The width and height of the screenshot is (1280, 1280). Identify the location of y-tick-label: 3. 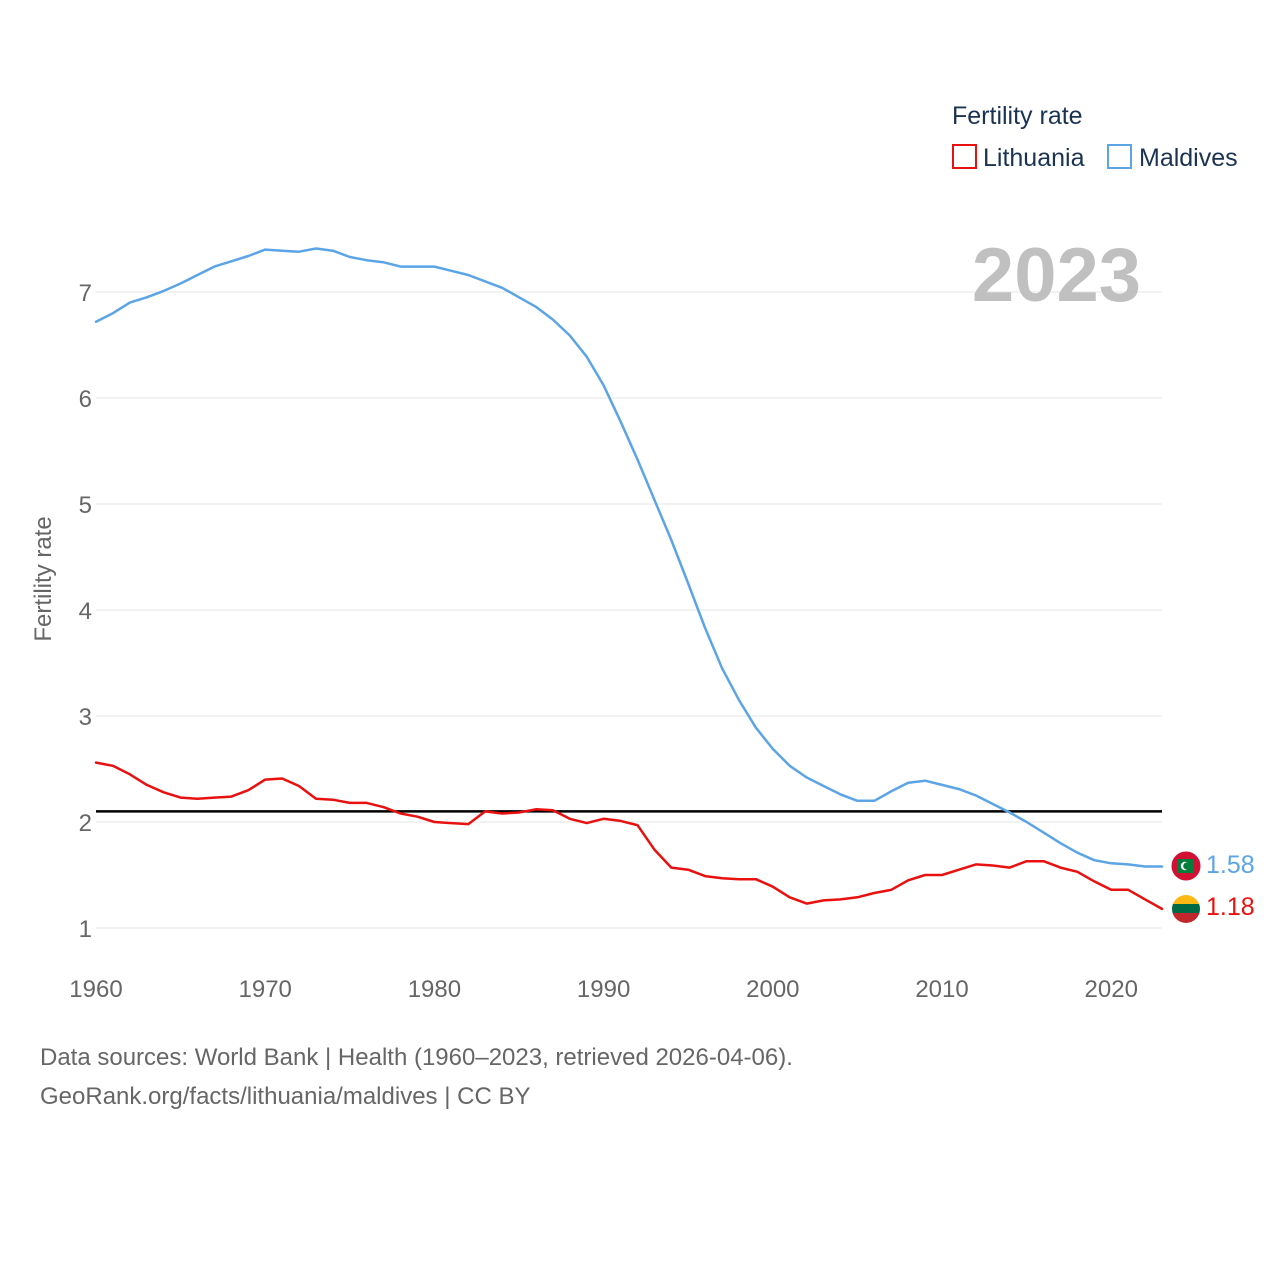
(85, 717).